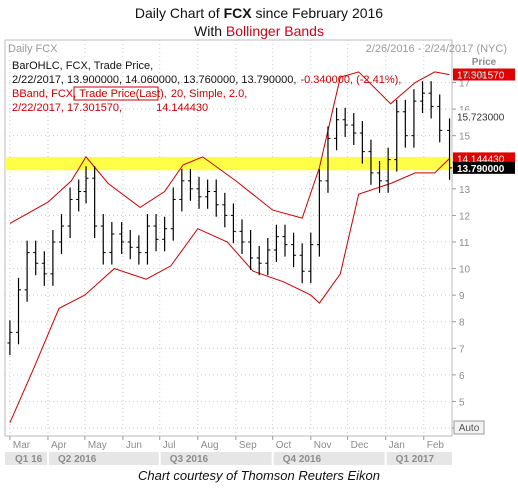 This screenshot has width=518, height=488. I want to click on price-tag-label: 17.301570, so click(481, 76).